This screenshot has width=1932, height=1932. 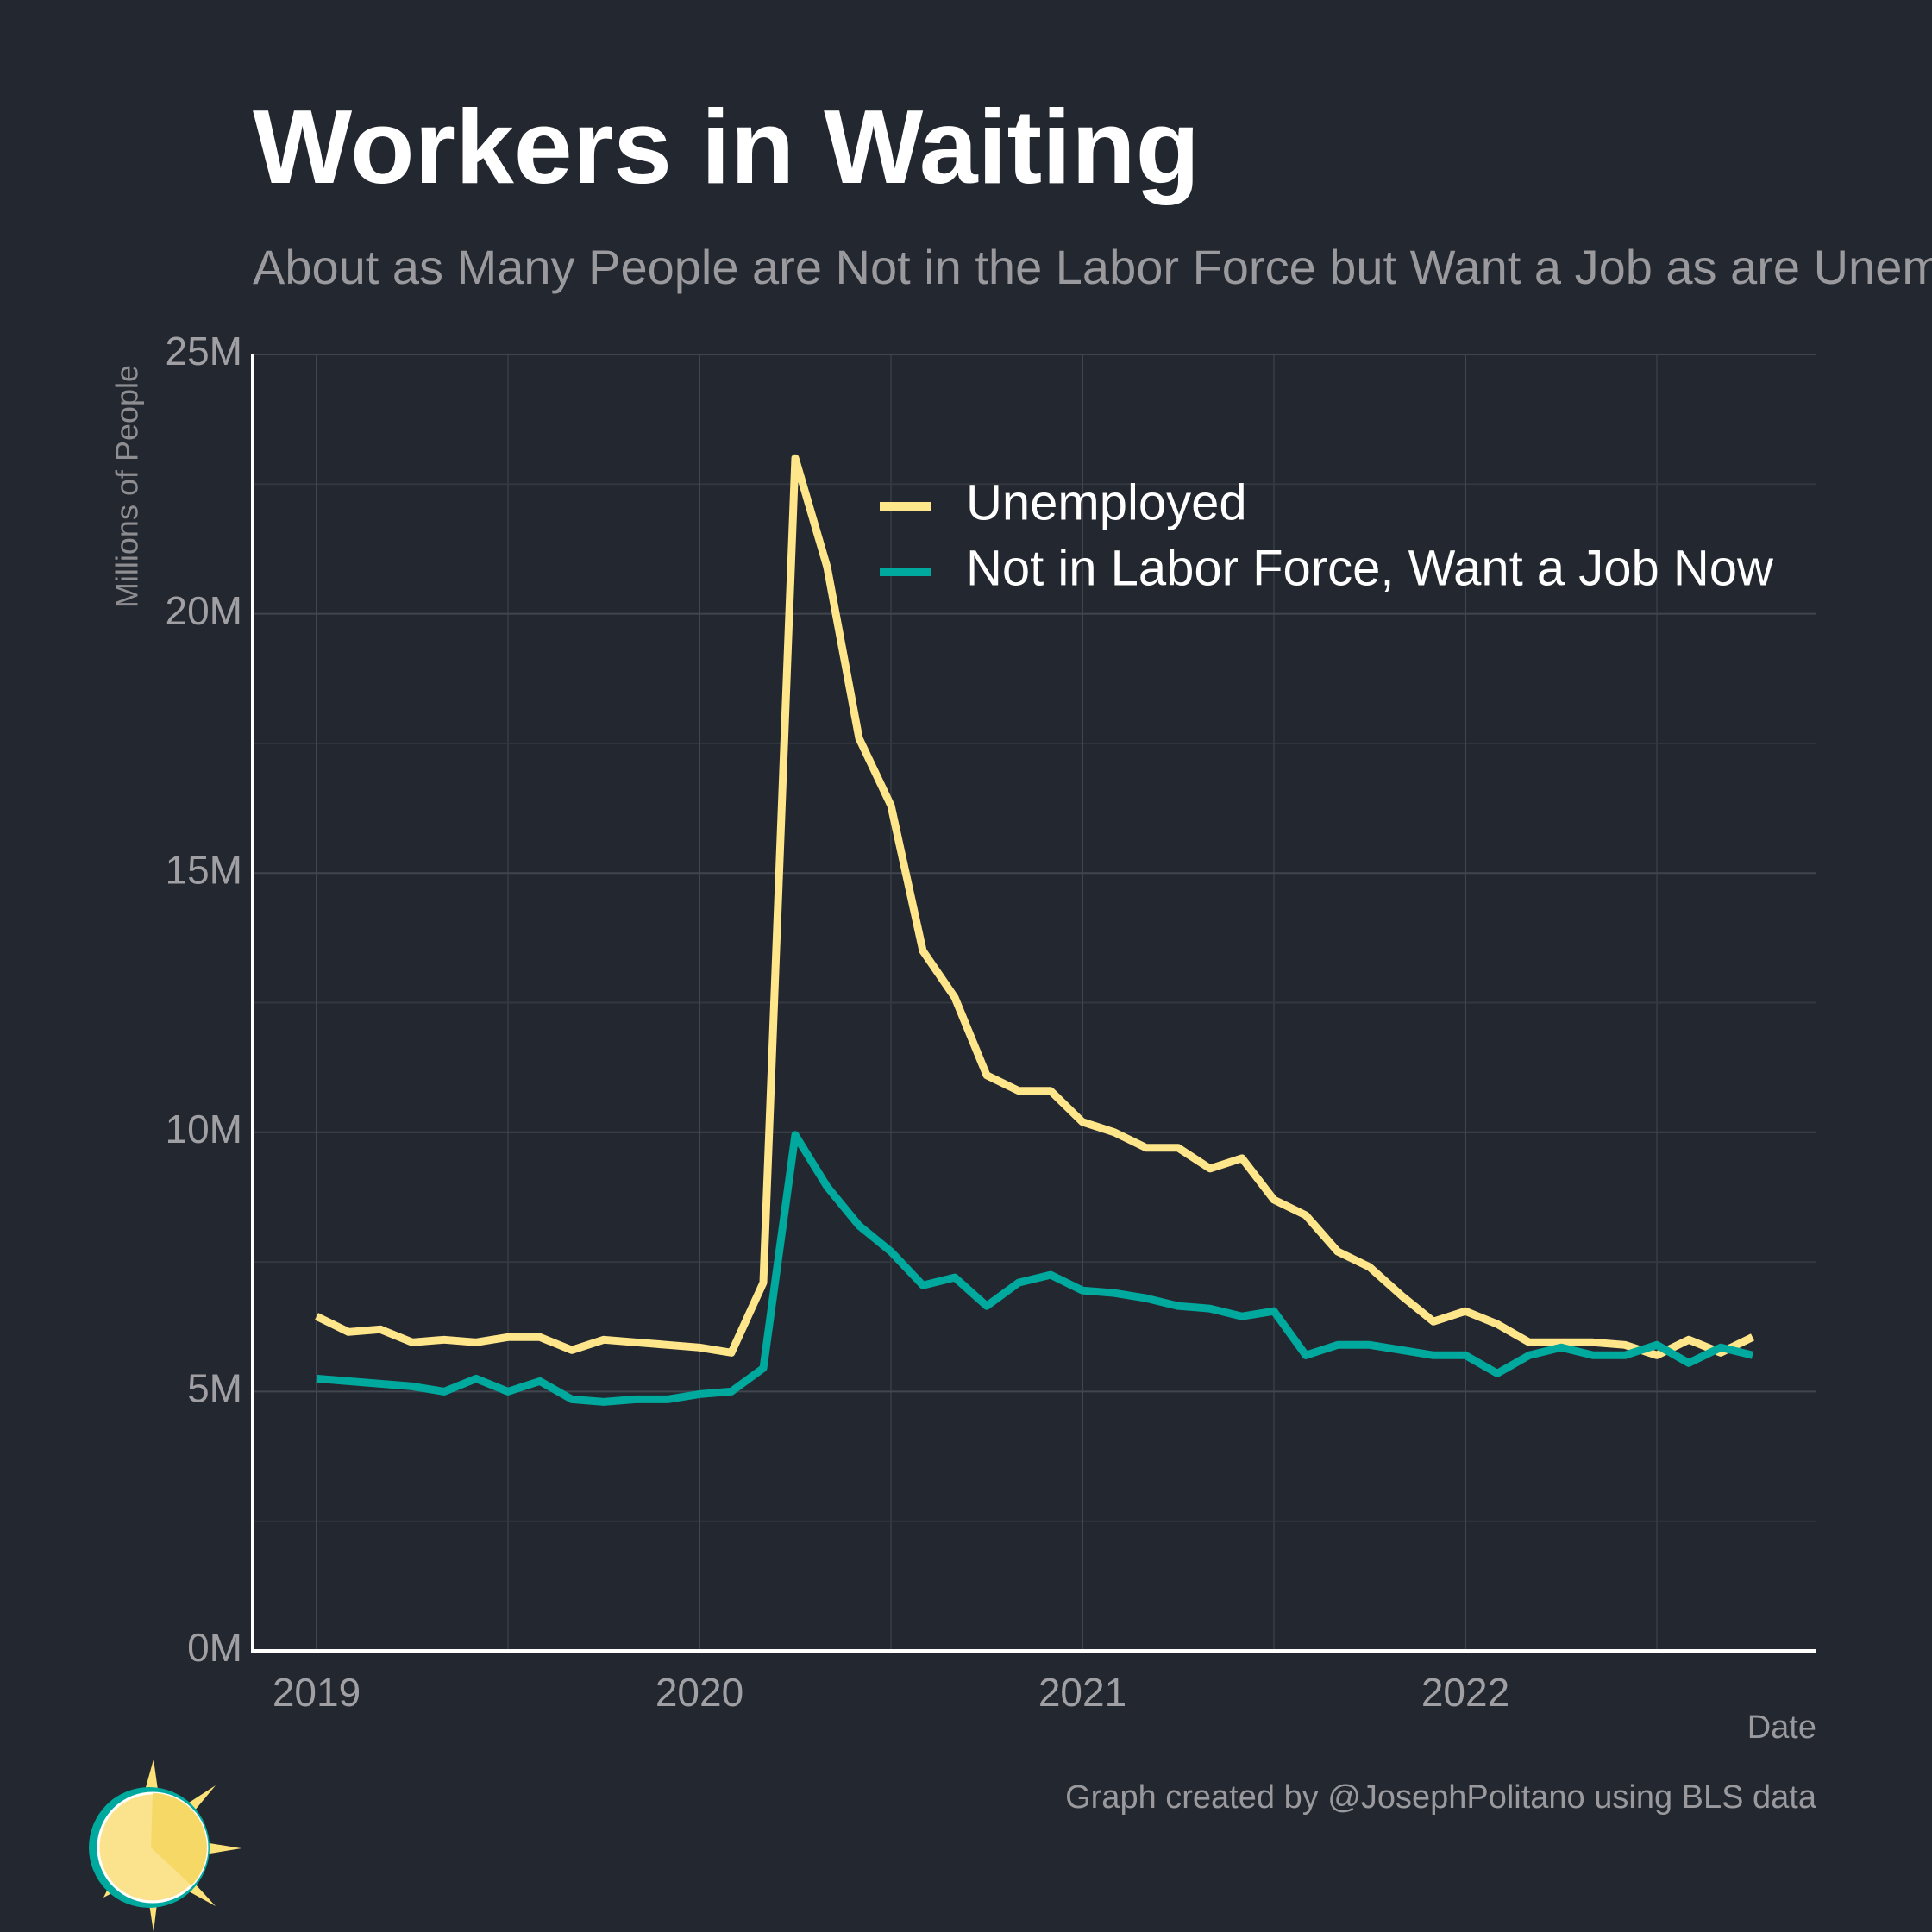 I want to click on y-tick-label: 0M, so click(x=215, y=1648).